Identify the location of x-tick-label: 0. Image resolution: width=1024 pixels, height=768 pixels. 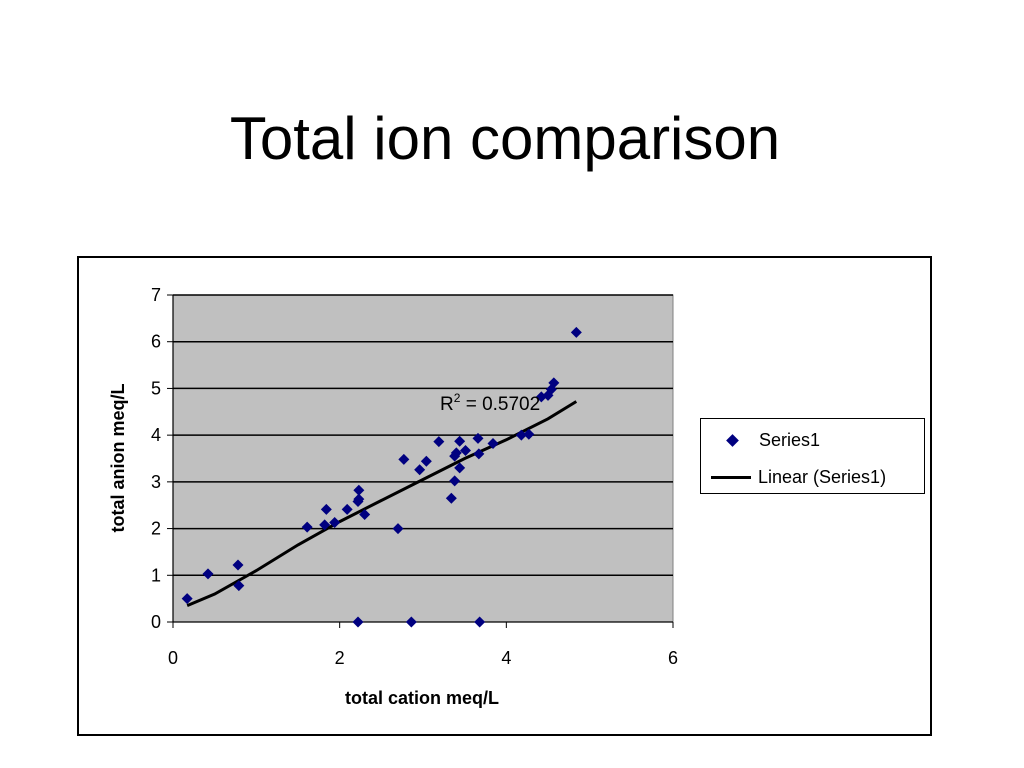
(173, 658).